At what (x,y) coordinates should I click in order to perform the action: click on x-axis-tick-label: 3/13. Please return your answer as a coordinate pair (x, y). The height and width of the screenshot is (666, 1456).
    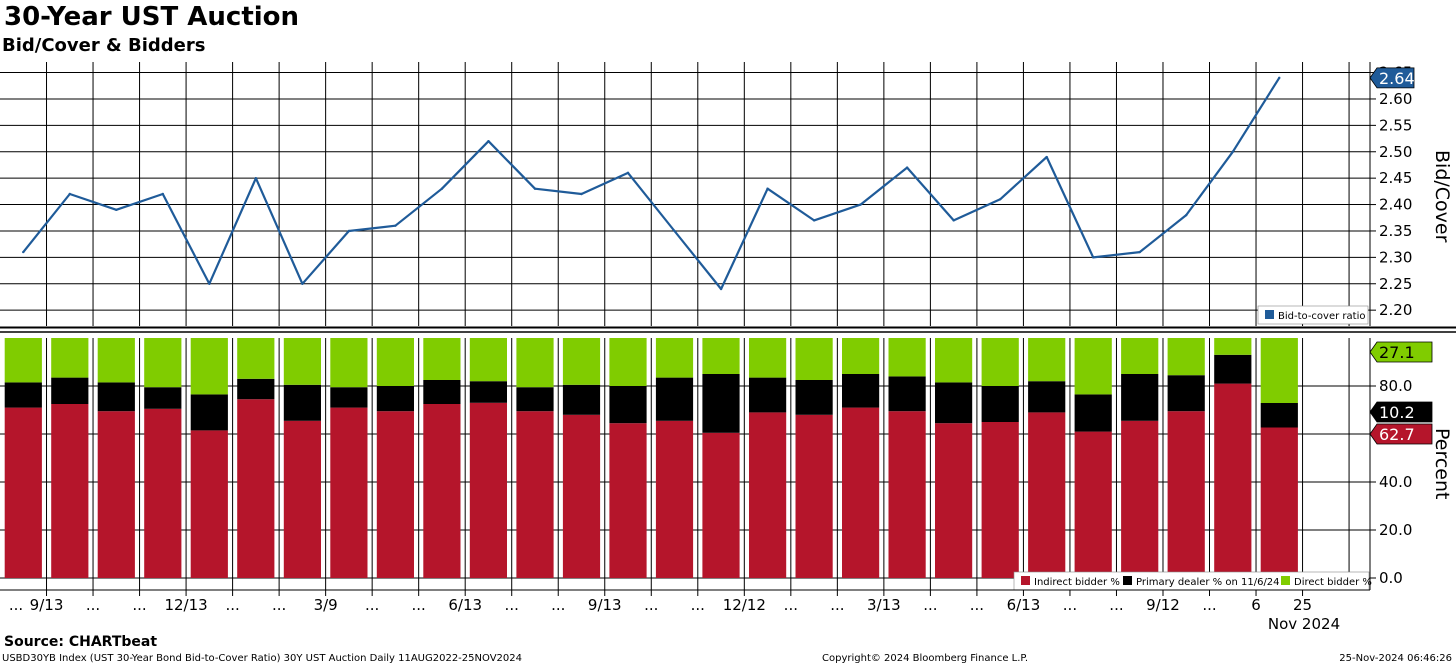
    Looking at the image, I should click on (884, 605).